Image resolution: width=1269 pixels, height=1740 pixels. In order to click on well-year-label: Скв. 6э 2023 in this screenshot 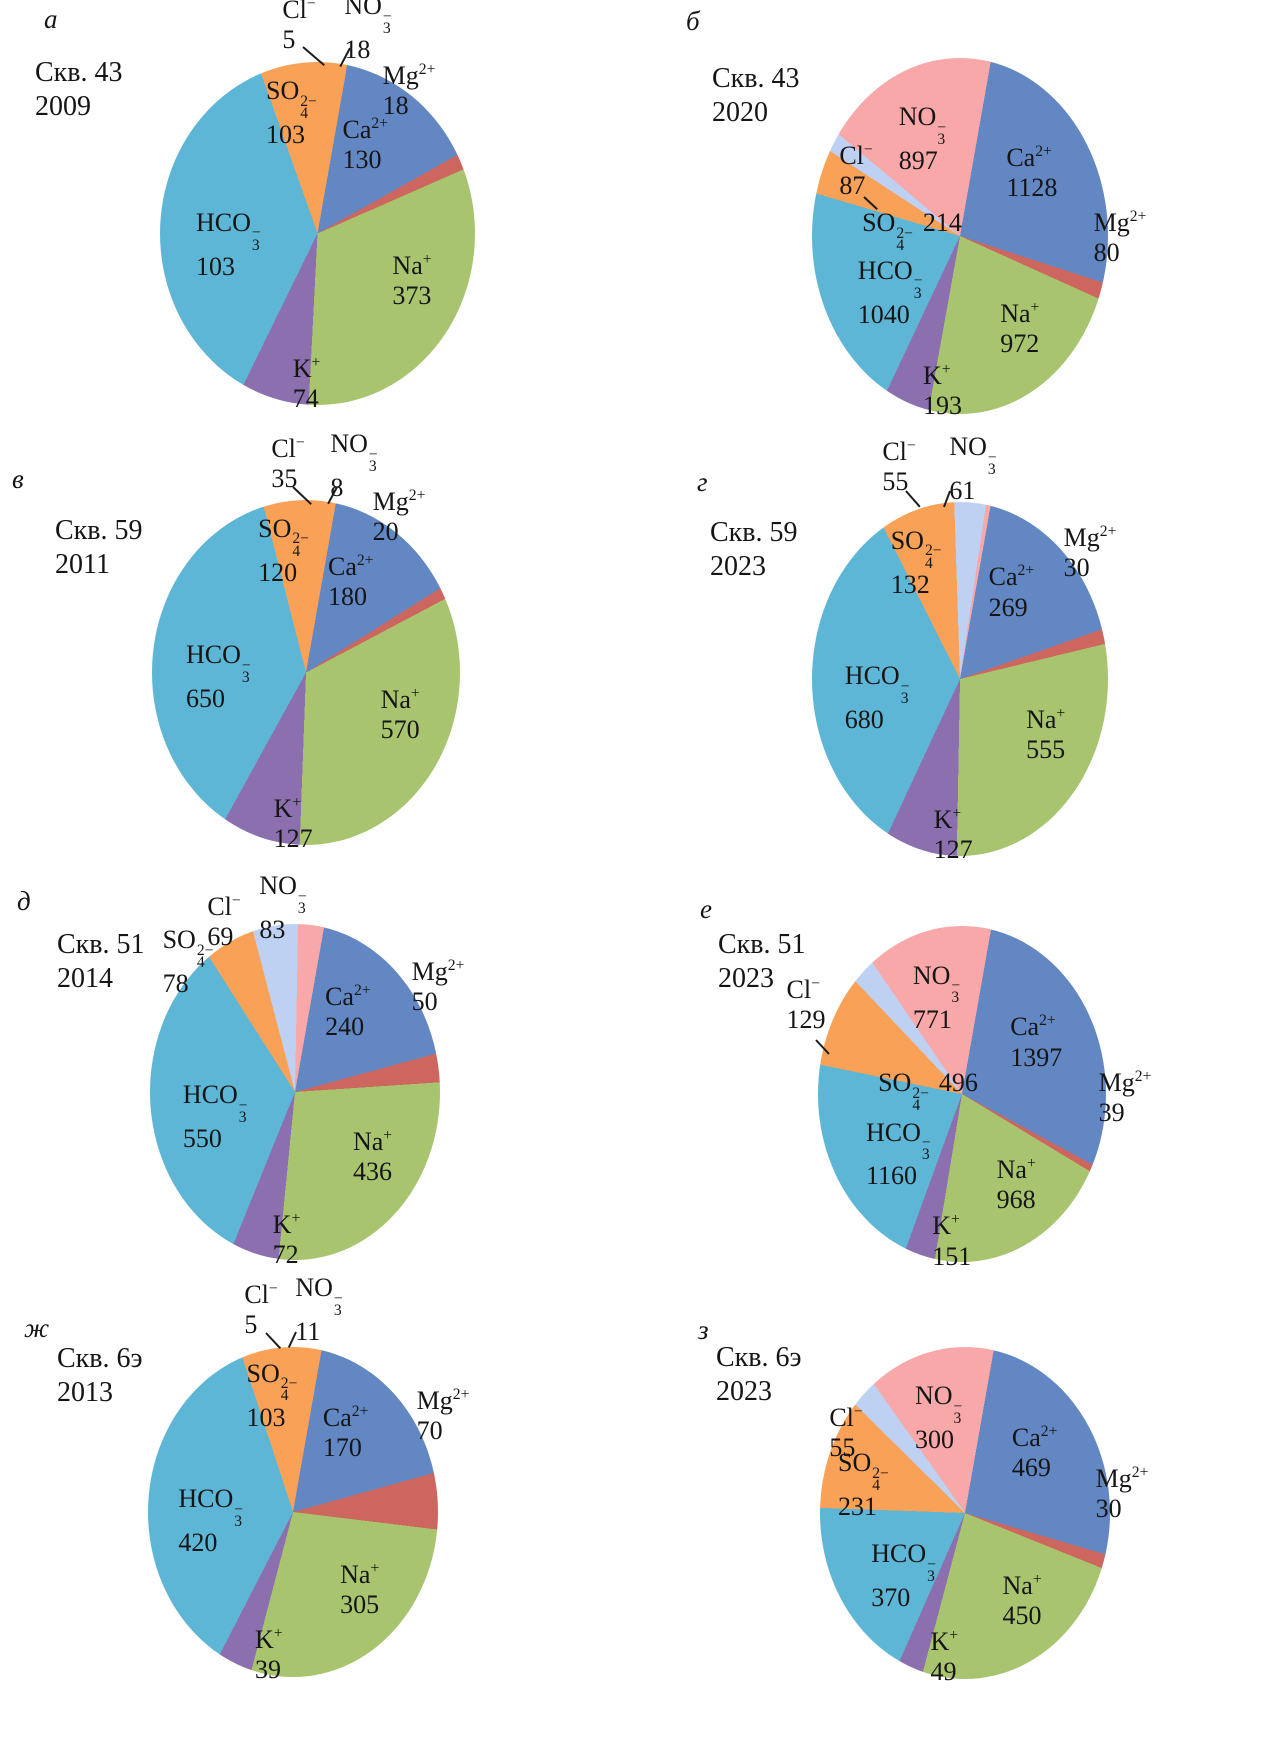, I will do `click(759, 1375)`.